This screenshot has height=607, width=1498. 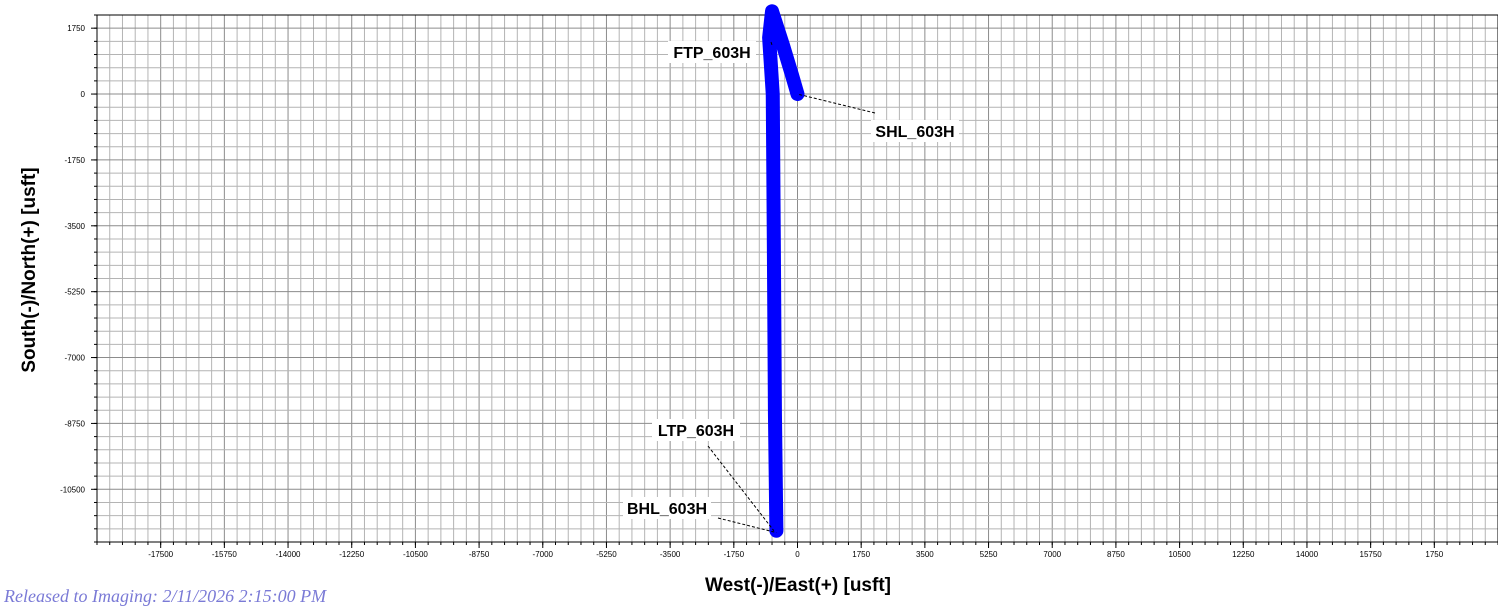 I want to click on annotation-label: FTP_603H, so click(x=711, y=53).